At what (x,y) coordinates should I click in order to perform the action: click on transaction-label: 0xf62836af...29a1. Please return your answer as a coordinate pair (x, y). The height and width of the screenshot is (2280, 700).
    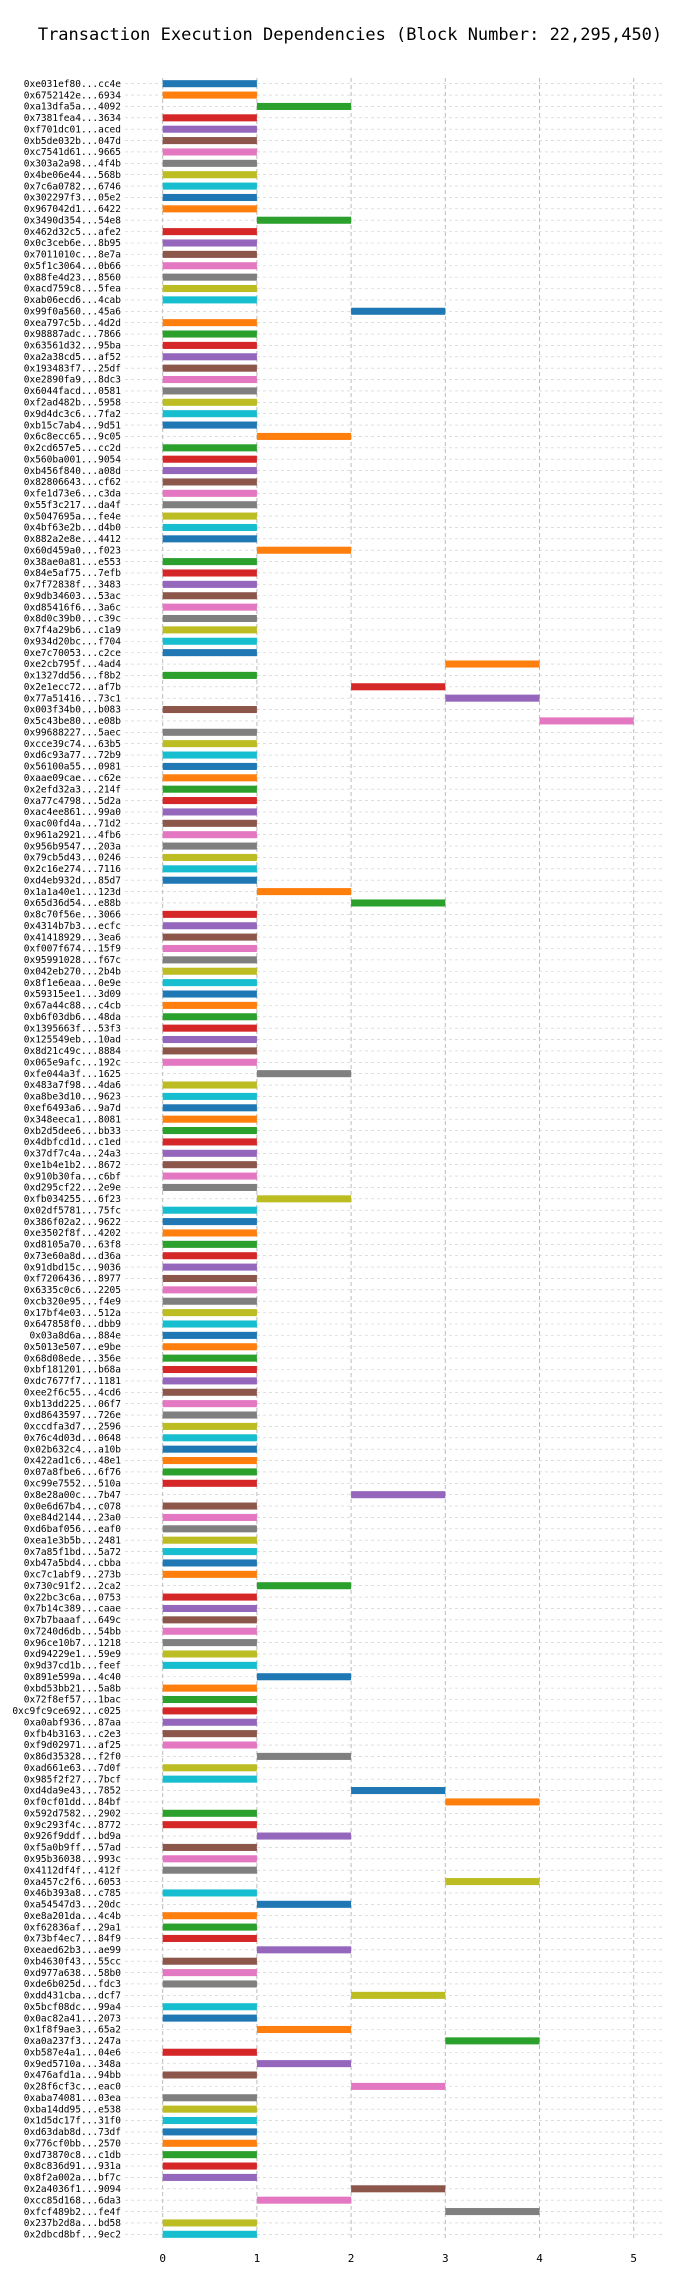
    Looking at the image, I should click on (73, 1927).